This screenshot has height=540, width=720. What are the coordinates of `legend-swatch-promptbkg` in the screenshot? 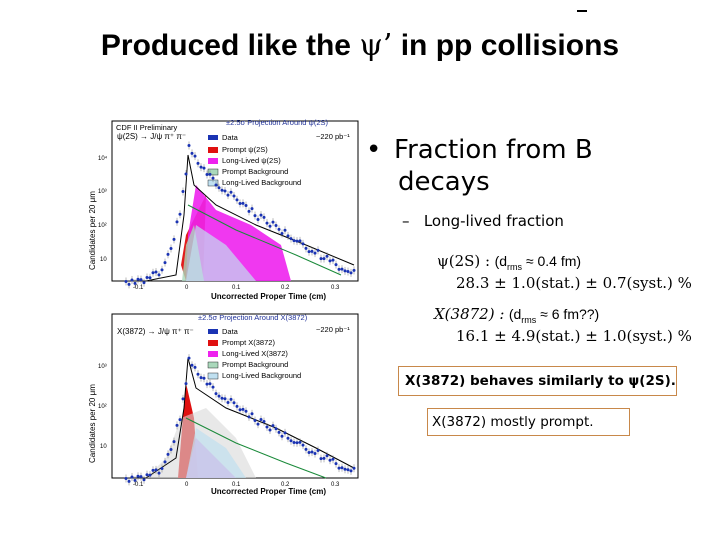 It's located at (213, 365).